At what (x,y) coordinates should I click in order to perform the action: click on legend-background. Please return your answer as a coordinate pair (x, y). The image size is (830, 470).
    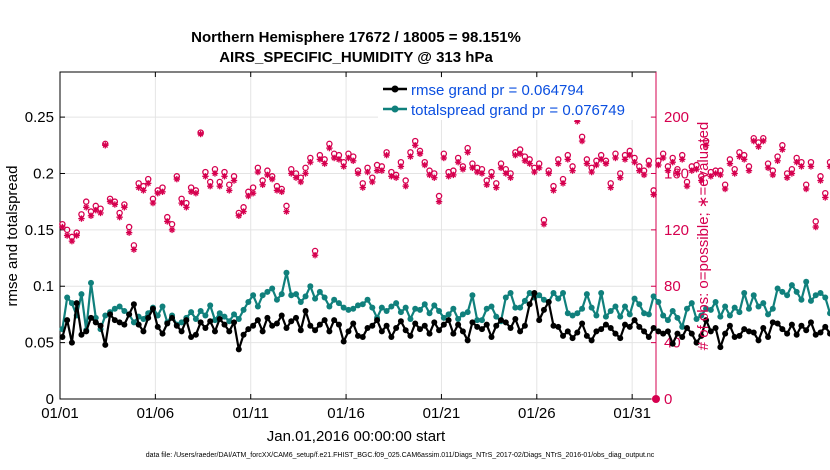
    Looking at the image, I should click on (514, 99).